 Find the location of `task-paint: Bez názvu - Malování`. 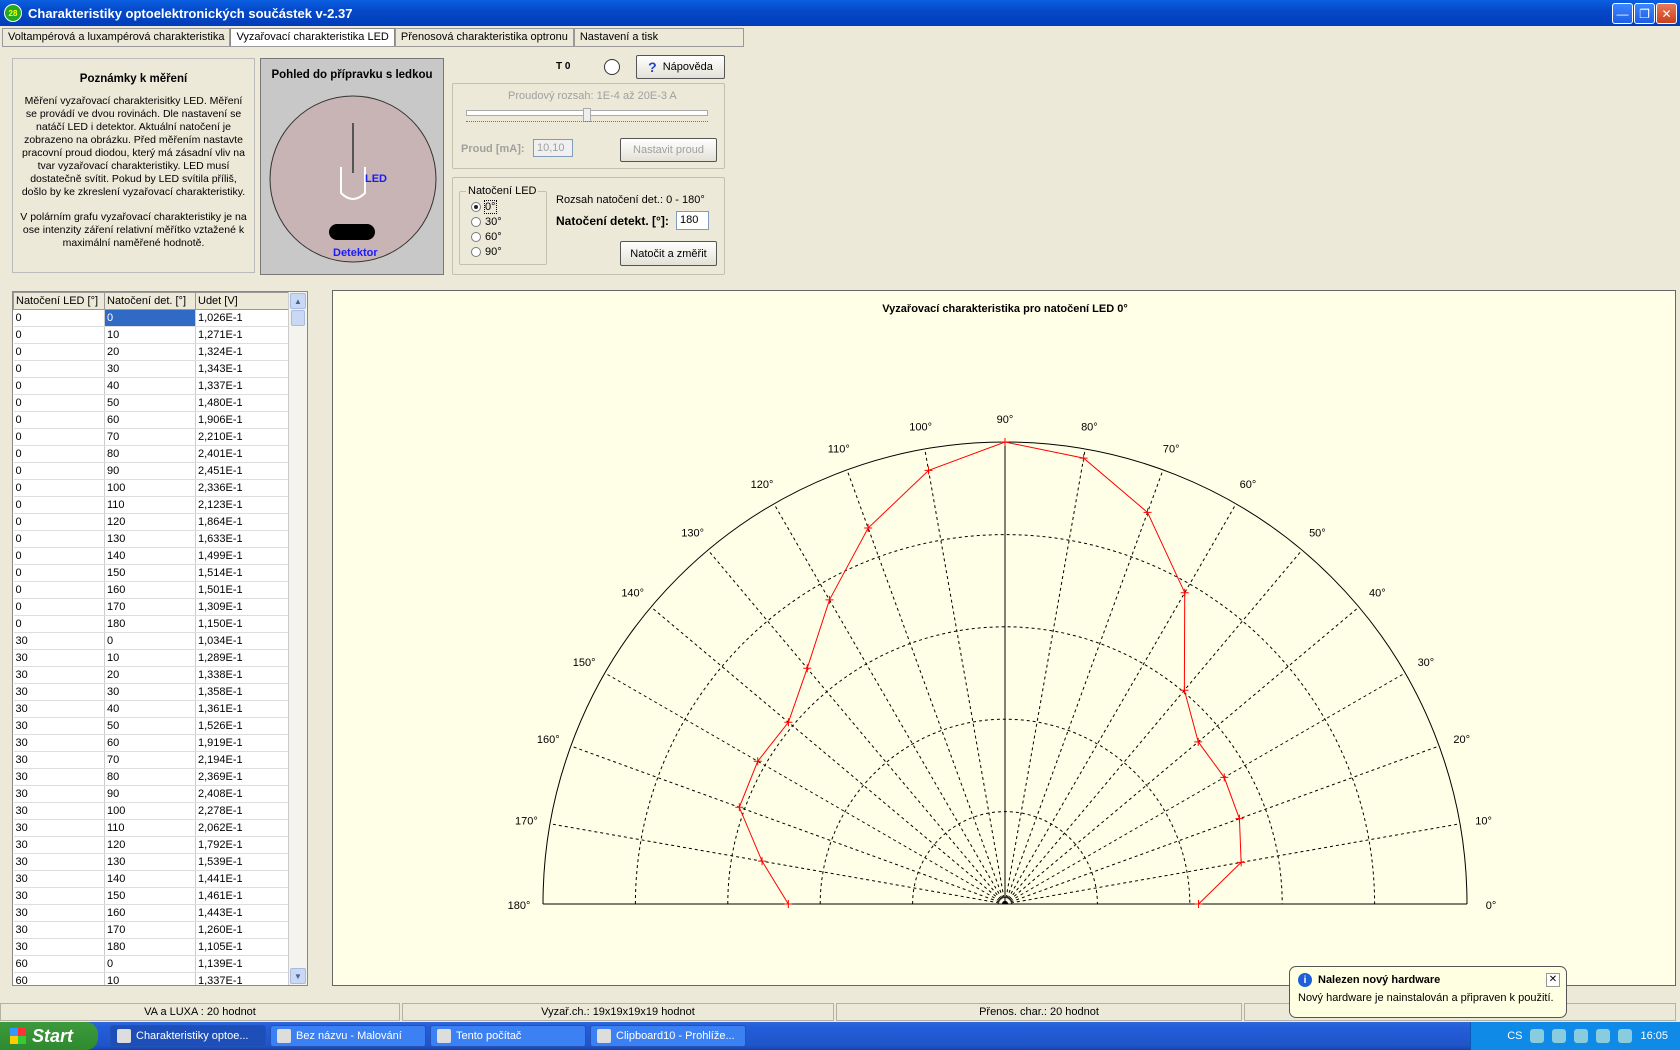

task-paint: Bez názvu - Malování is located at coordinates (348, 1036).